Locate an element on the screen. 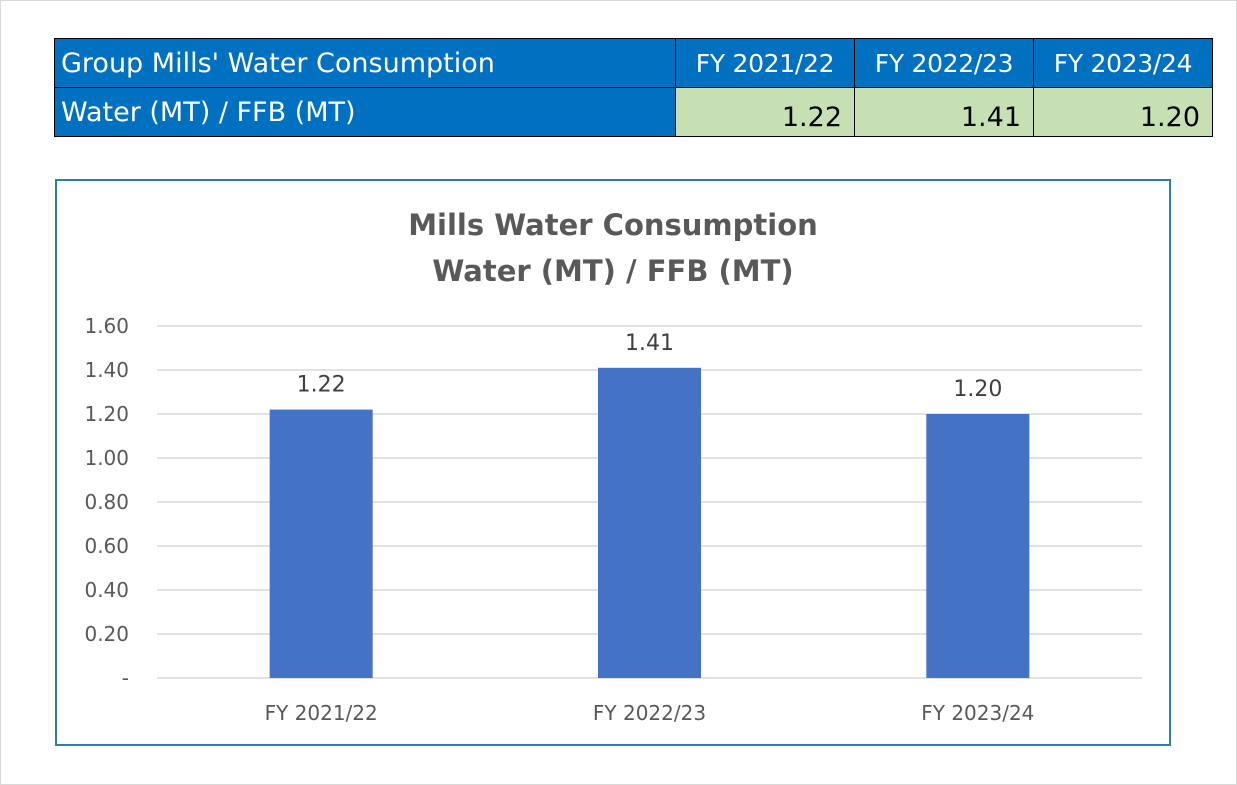 This screenshot has height=785, width=1237. y-tick-label: 0.20 is located at coordinates (106, 634).